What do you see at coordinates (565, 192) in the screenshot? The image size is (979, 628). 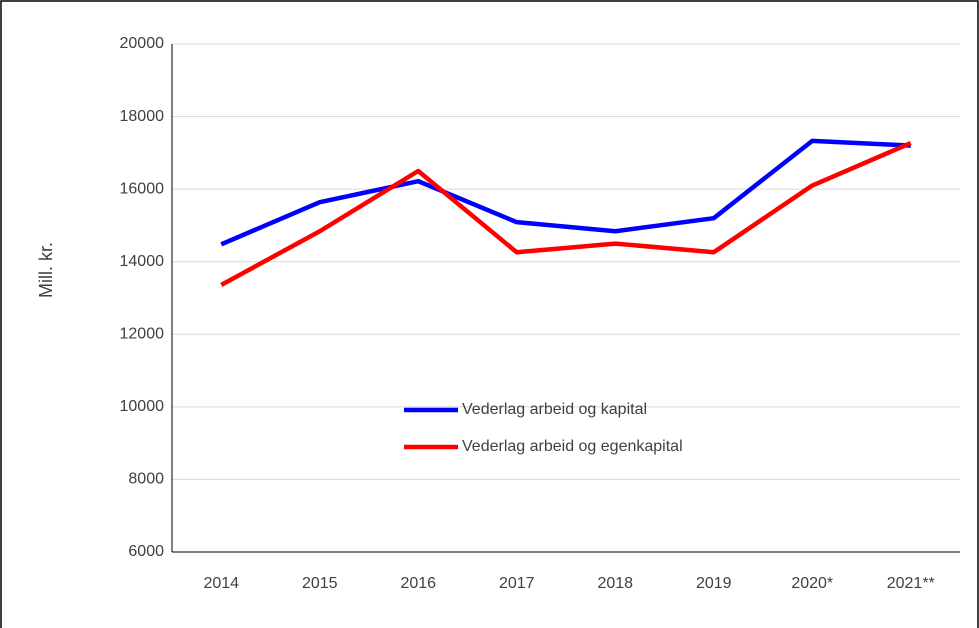 I see `series-line` at bounding box center [565, 192].